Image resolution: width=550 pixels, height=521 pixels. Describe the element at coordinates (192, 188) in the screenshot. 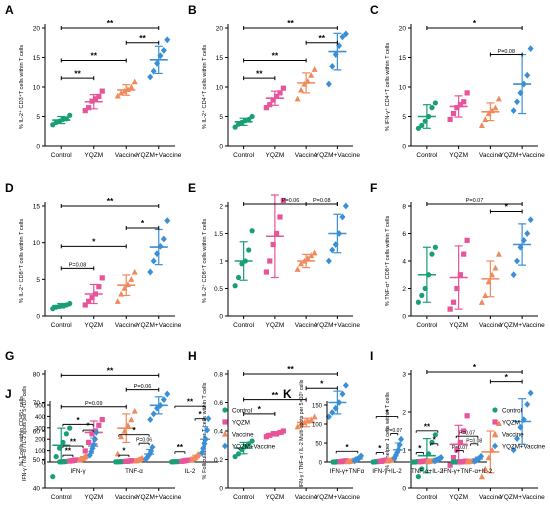

I see `panel-letter: E` at that location.